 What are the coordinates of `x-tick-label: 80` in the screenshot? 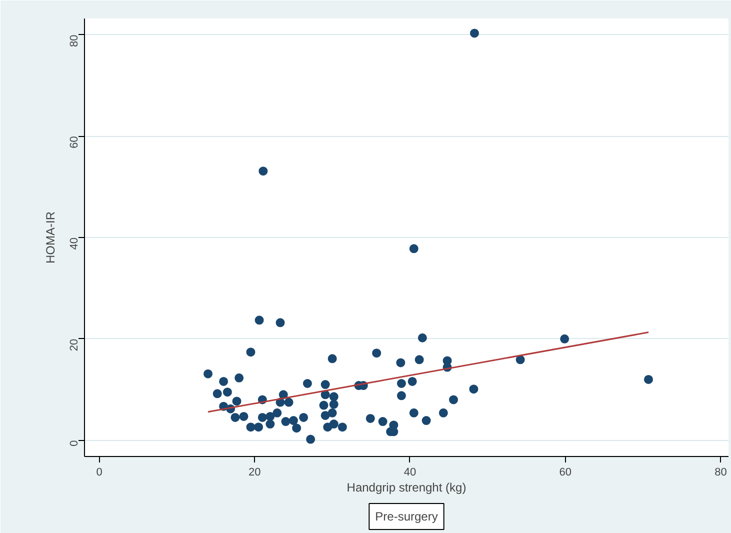 It's located at (720, 472).